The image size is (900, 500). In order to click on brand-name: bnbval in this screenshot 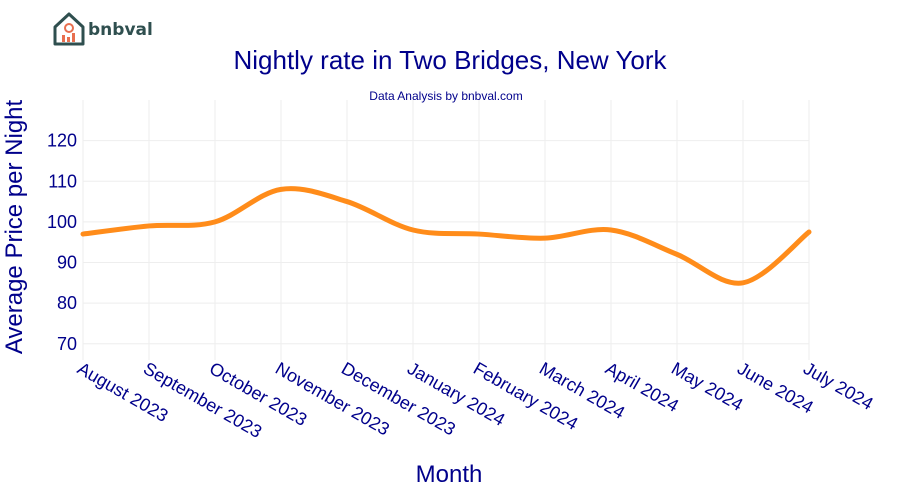, I will do `click(120, 30)`.